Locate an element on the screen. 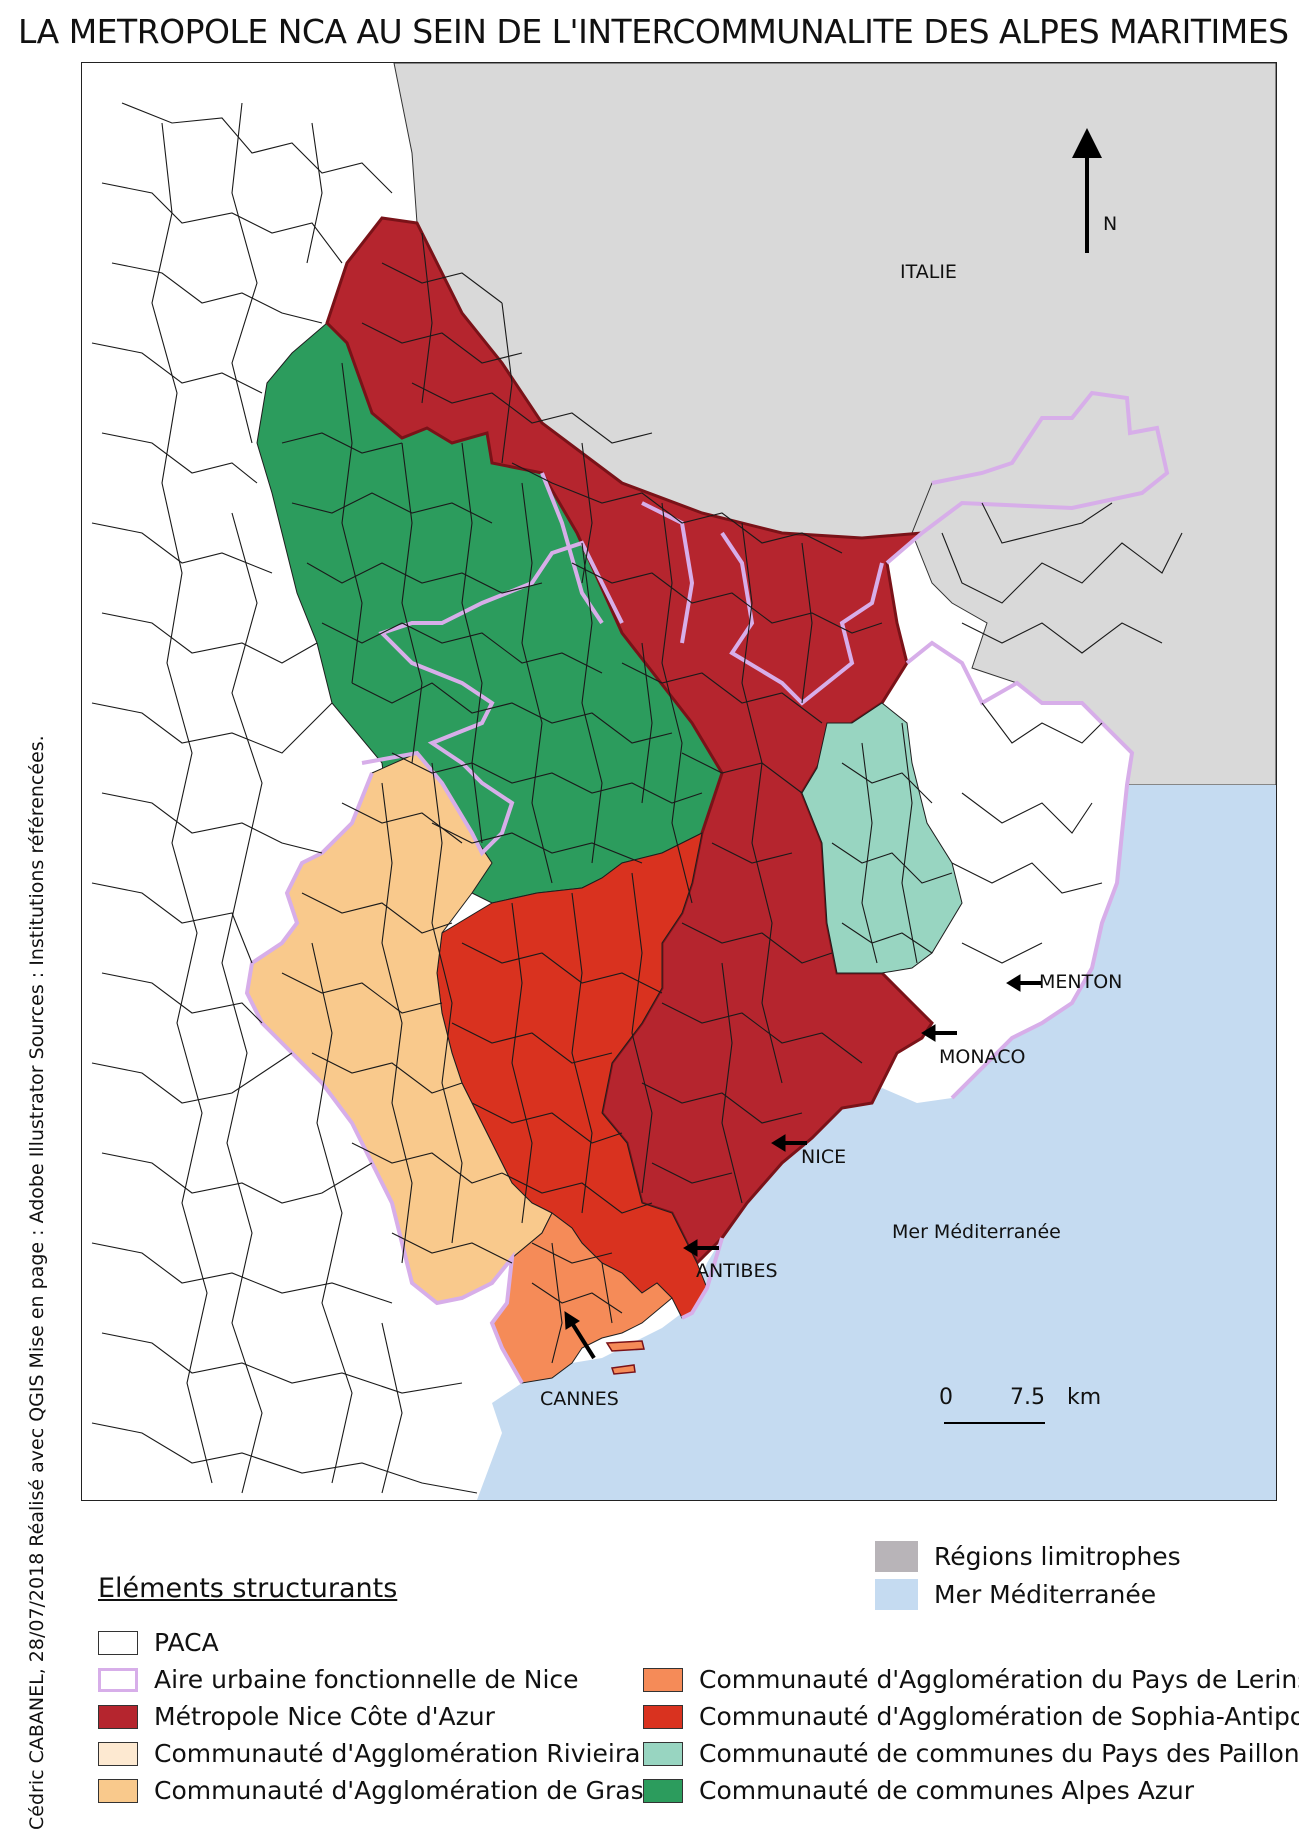  legend-heading: Eléments structurants is located at coordinates (248, 1588).